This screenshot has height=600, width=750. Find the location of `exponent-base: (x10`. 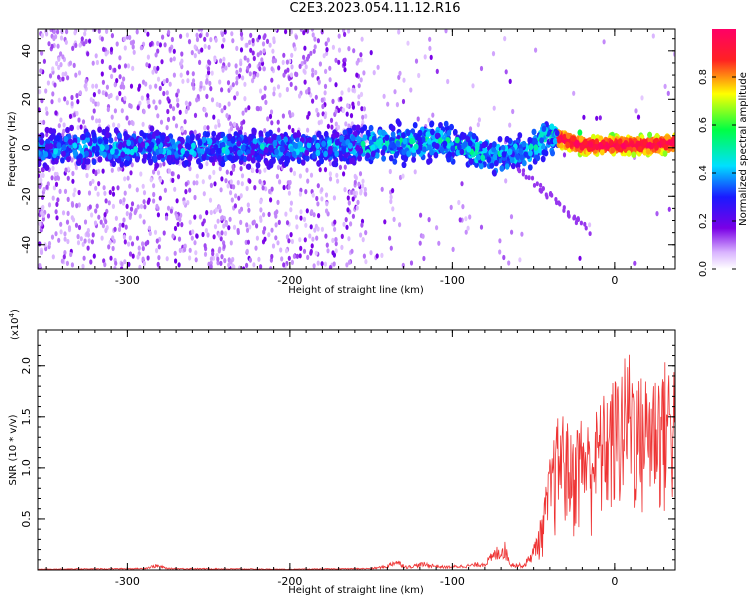

exponent-base: (x10 is located at coordinates (15, 328).